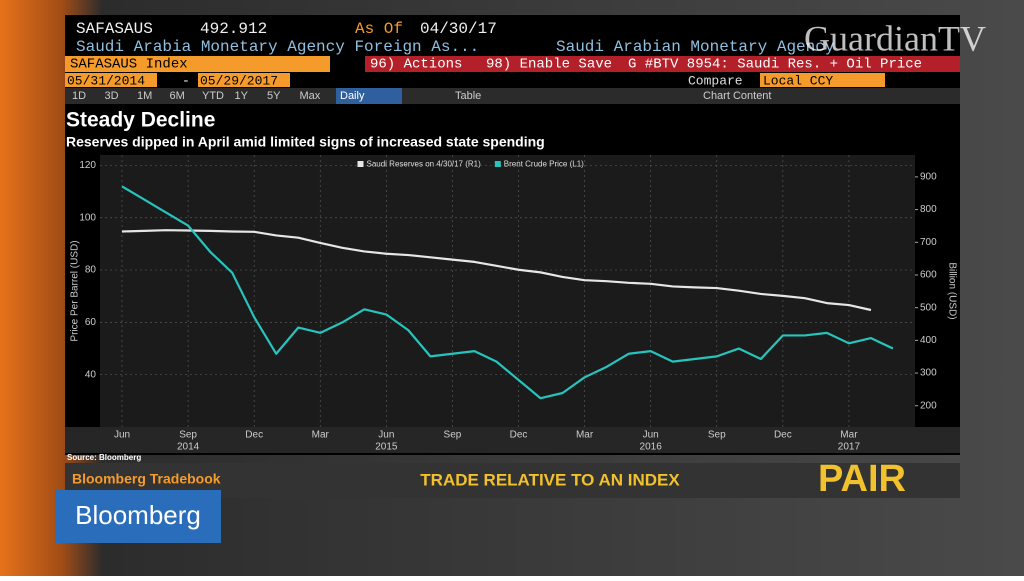 The width and height of the screenshot is (1024, 581). I want to click on start-date: 05/31/2014, so click(106, 80).